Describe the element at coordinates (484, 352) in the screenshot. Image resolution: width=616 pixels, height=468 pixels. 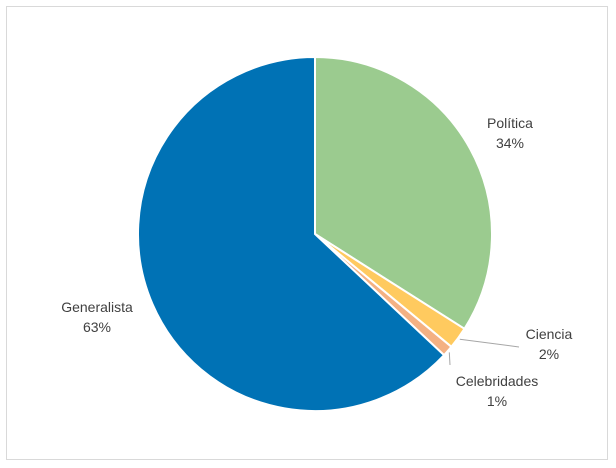
I see `leader-lines` at that location.